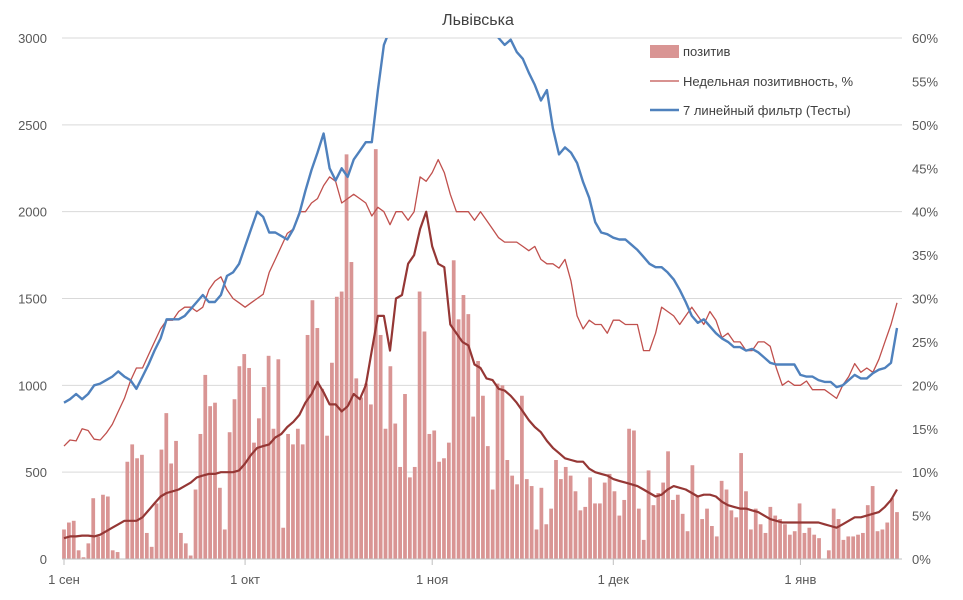 Image resolution: width=963 pixels, height=600 pixels. I want to click on x-tick-label: 1 окт, so click(245, 579).